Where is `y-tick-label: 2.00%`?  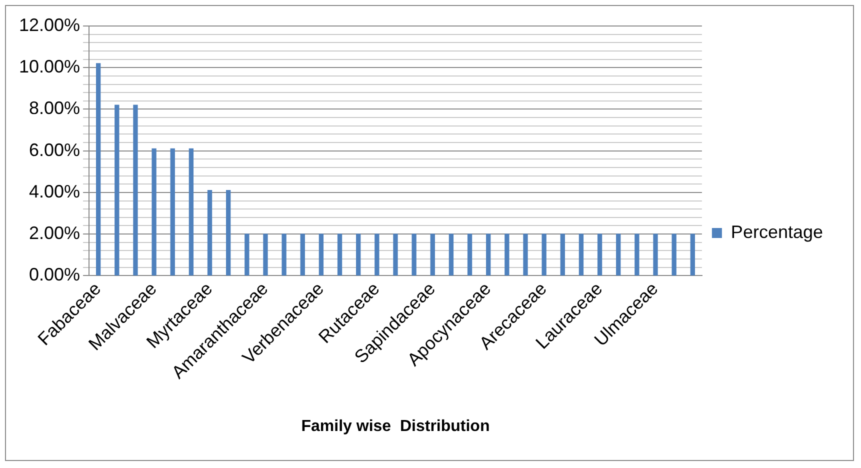
y-tick-label: 2.00% is located at coordinates (54, 233).